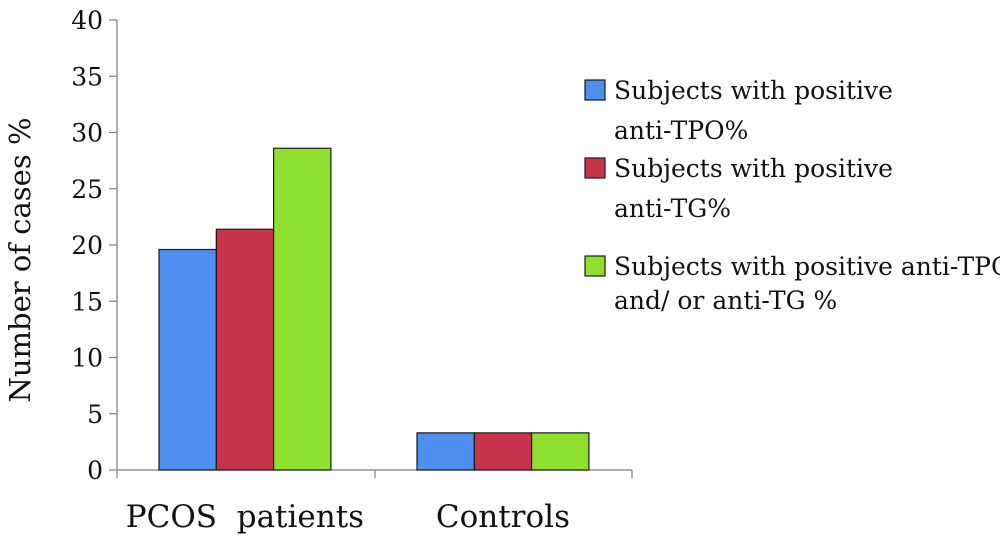 This screenshot has width=1000, height=556. Describe the element at coordinates (245, 517) in the screenshot. I see `x-category-label: PCOS patients` at that location.